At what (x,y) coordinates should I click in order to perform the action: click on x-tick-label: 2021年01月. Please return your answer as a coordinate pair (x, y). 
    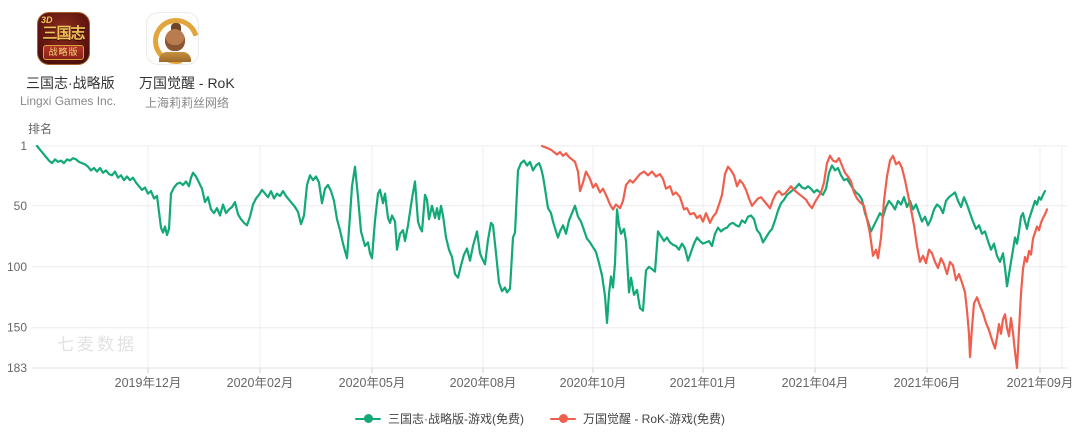
    Looking at the image, I should click on (703, 383).